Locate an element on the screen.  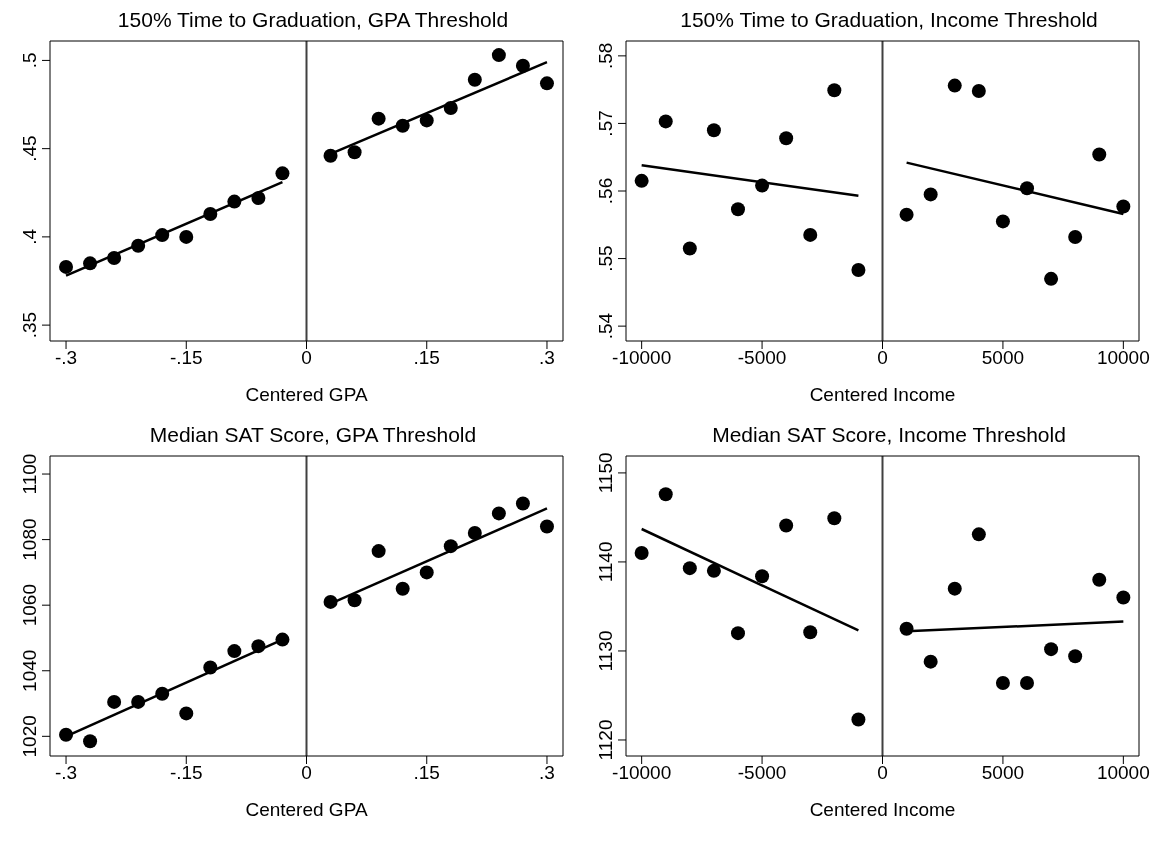
x-tick-label: .3 is located at coordinates (547, 773).